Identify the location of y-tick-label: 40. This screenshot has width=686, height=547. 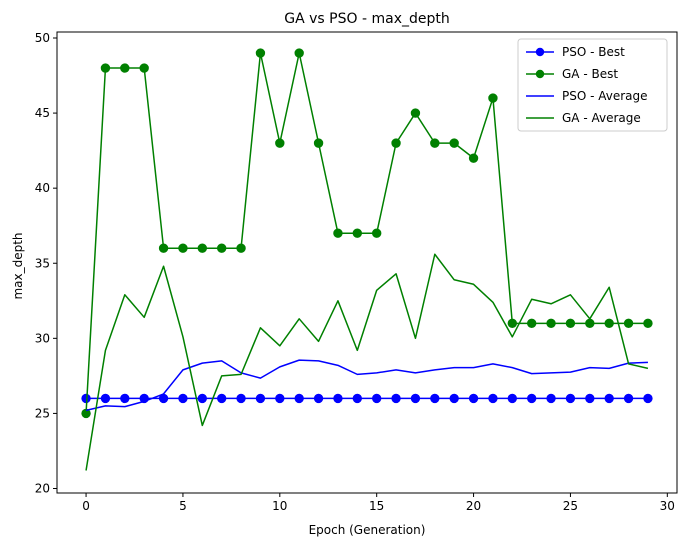
(42, 188).